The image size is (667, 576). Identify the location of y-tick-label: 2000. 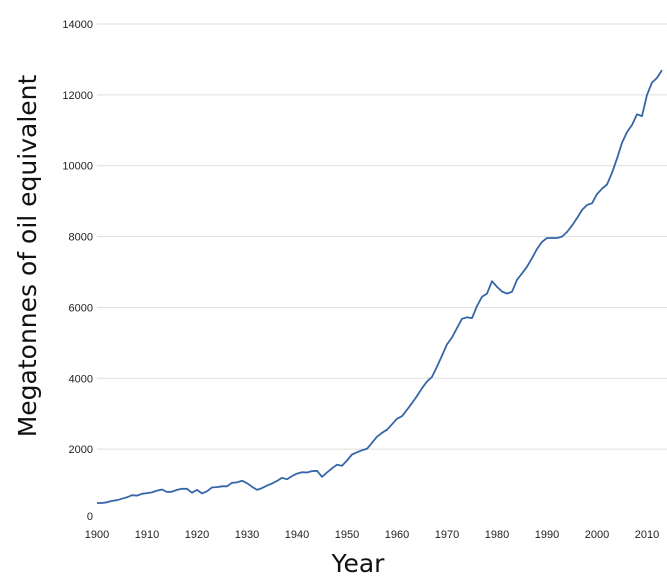
(81, 450).